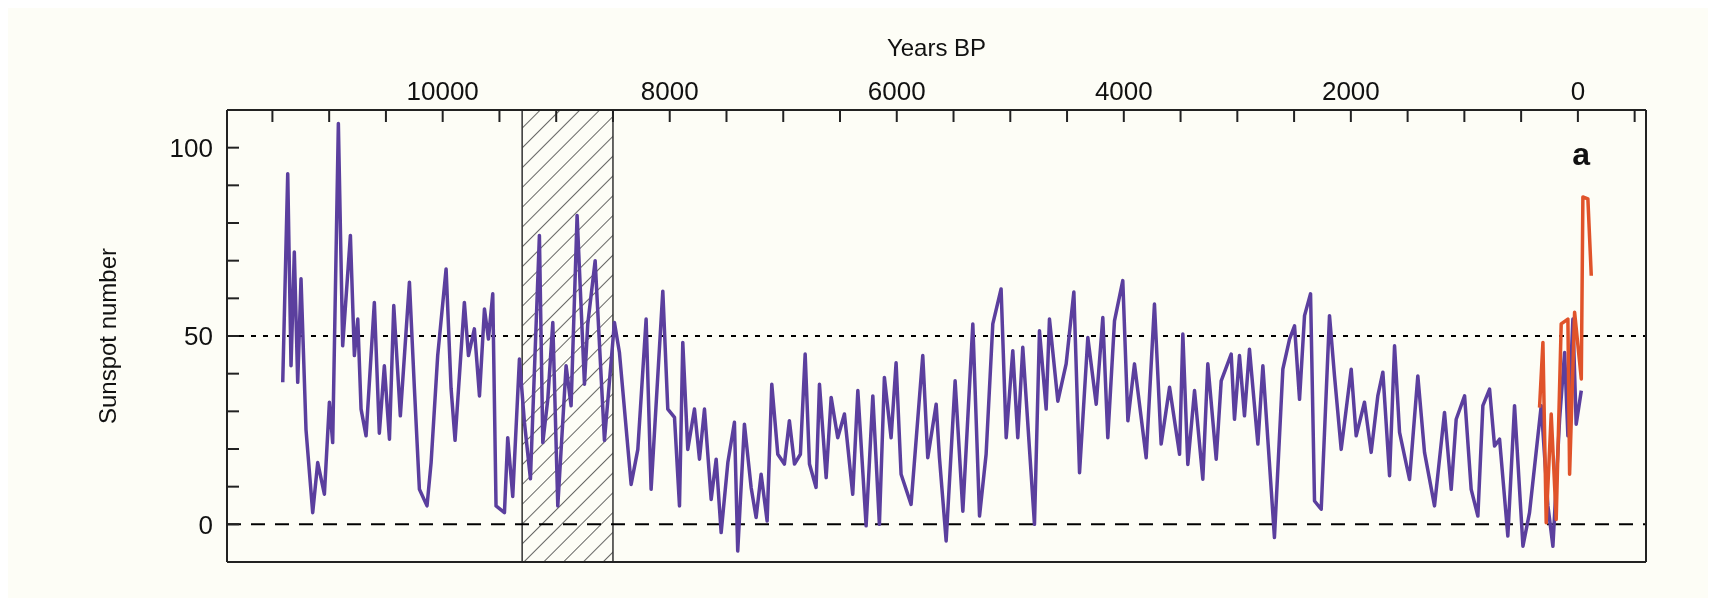 This screenshot has width=1718, height=598. I want to click on x-tick-label: 6000, so click(896, 91).